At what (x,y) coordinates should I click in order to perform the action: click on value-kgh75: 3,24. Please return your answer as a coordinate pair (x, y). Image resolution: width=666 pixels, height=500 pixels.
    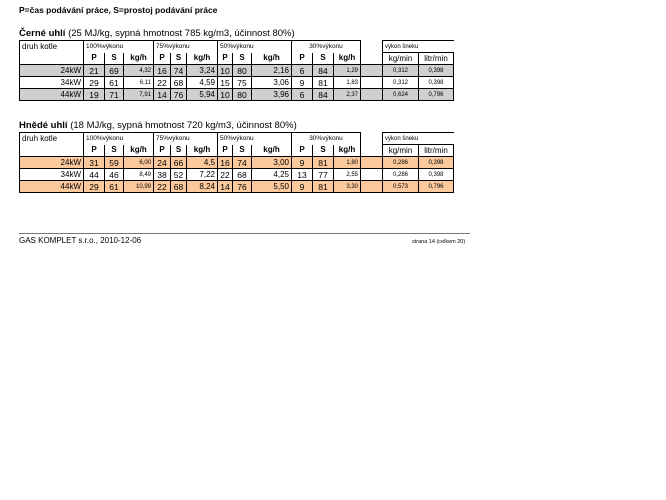
    Looking at the image, I should click on (202, 70).